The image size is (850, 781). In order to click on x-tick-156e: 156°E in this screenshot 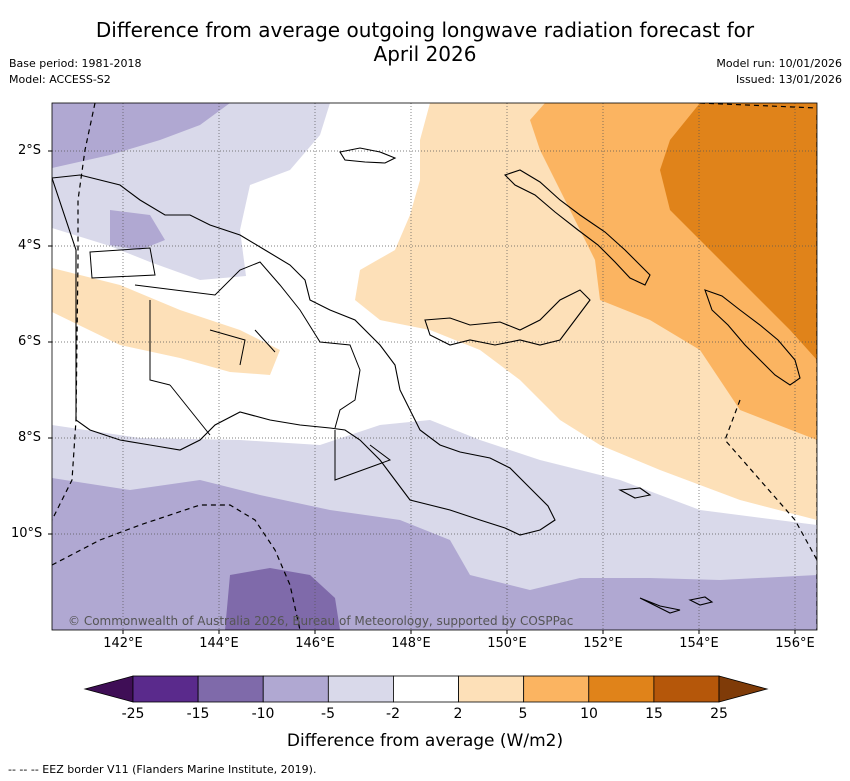, I will do `click(795, 643)`.